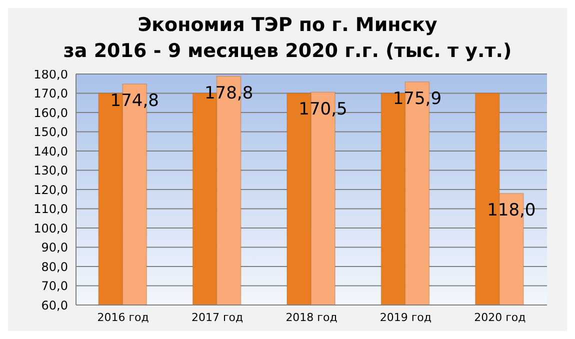 The height and width of the screenshot is (339, 575). Describe the element at coordinates (511, 210) in the screenshot. I see `data-label: 118,0` at that location.